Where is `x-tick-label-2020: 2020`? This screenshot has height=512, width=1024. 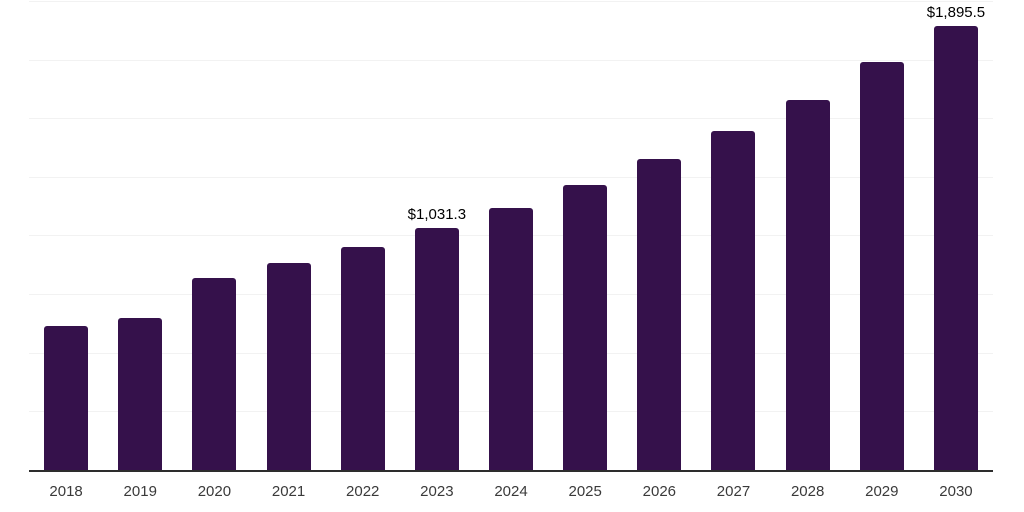
x-tick-label-2020: 2020 is located at coordinates (214, 491).